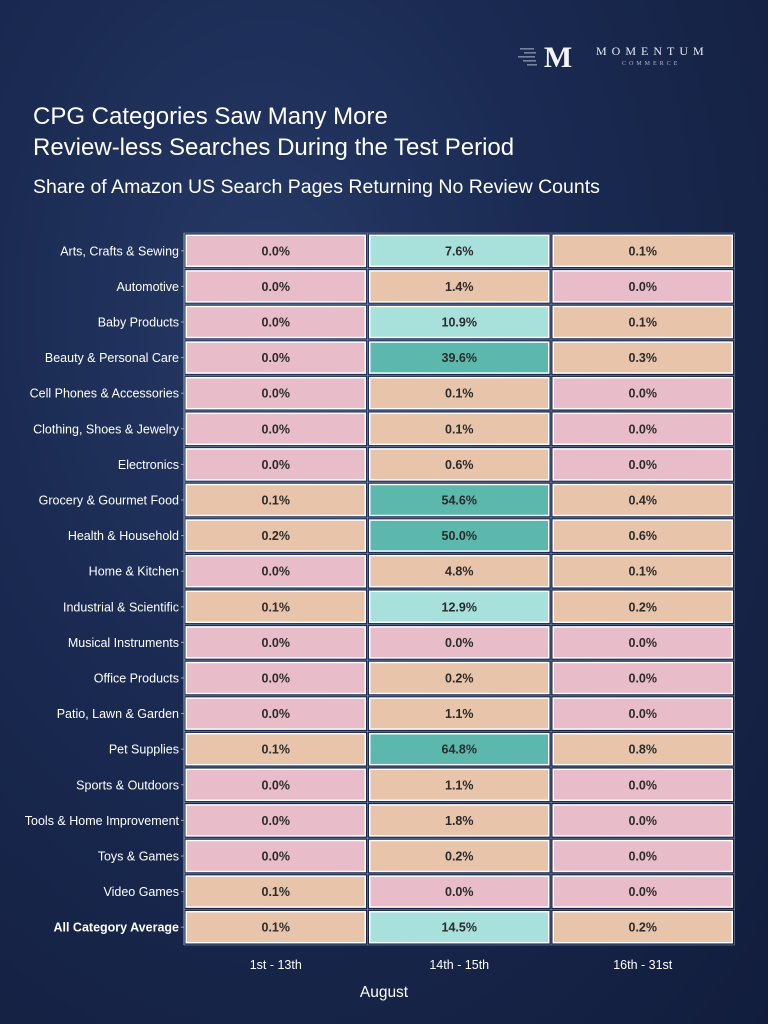  Describe the element at coordinates (116, 928) in the screenshot. I see `row-label: All Category Average` at that location.